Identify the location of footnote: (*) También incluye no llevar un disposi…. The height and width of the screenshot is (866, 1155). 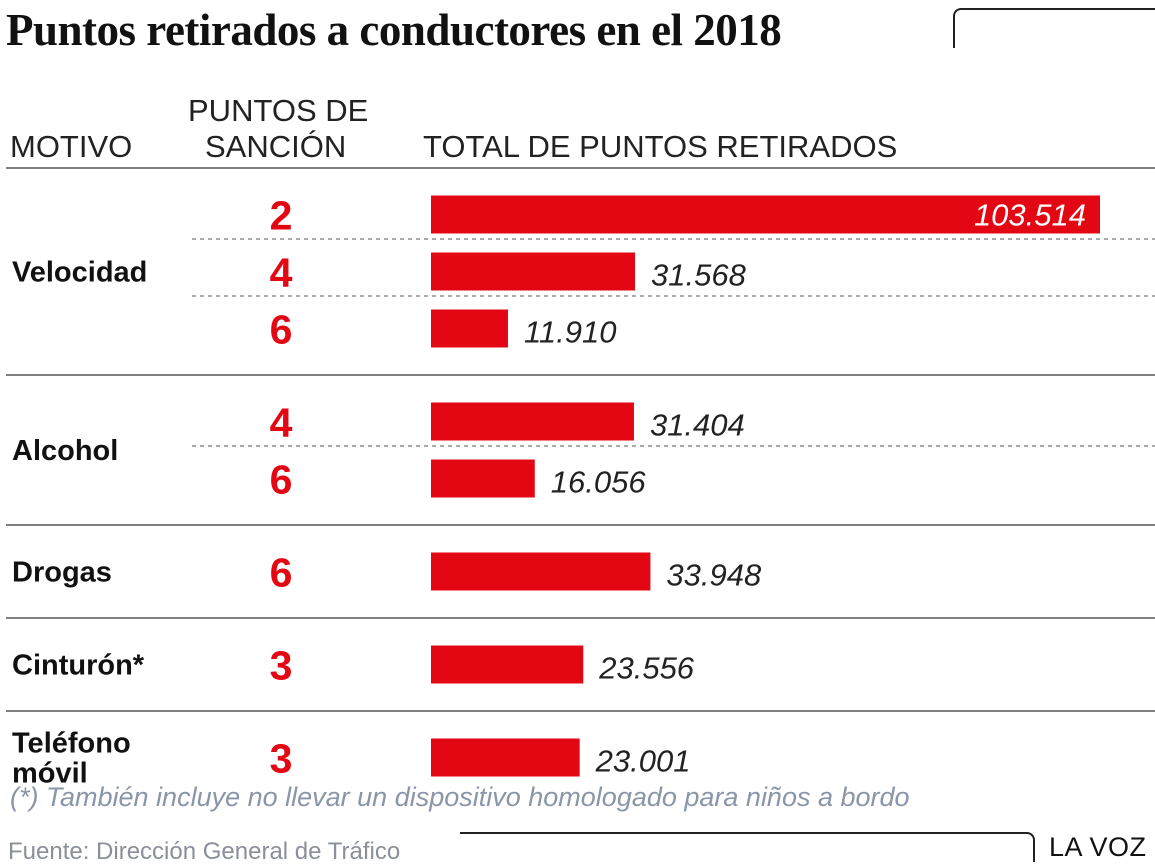
(460, 797).